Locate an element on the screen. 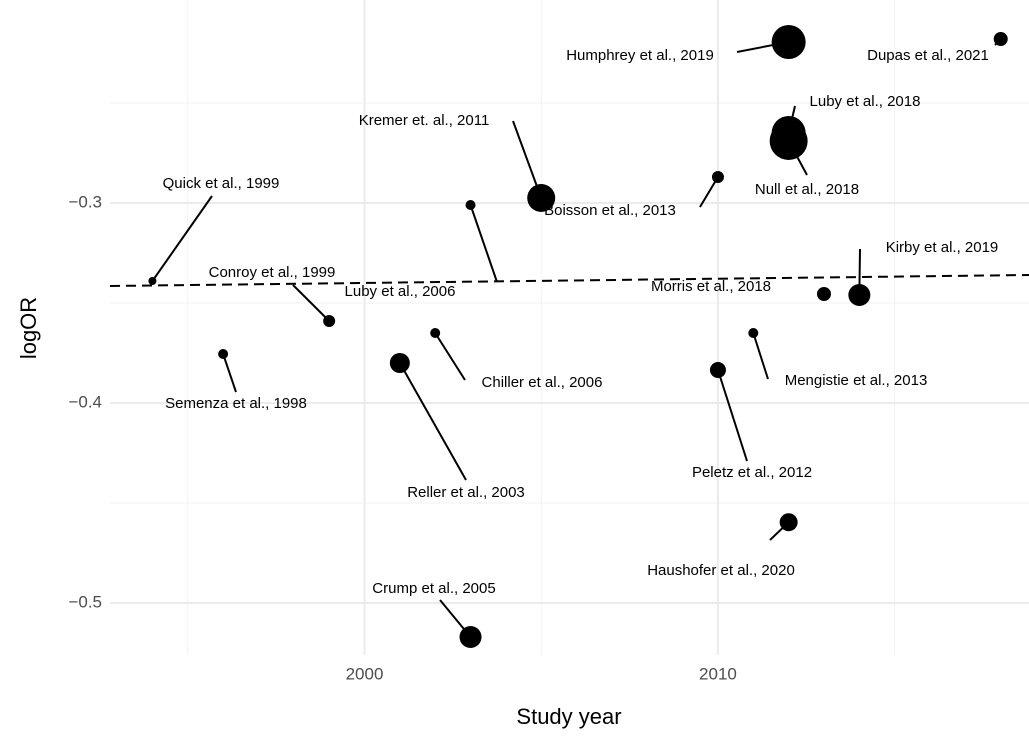 Image resolution: width=1029 pixels, height=738 pixels. point-label: Kirby et al., 2019 is located at coordinates (942, 247).